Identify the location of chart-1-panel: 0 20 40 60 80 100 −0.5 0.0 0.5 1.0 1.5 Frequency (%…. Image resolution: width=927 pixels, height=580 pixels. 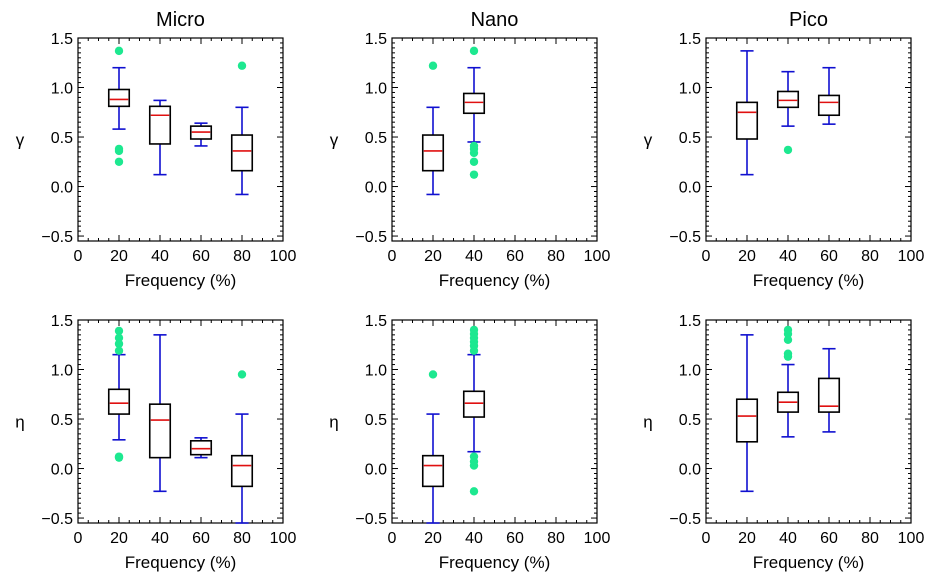
(156, 149).